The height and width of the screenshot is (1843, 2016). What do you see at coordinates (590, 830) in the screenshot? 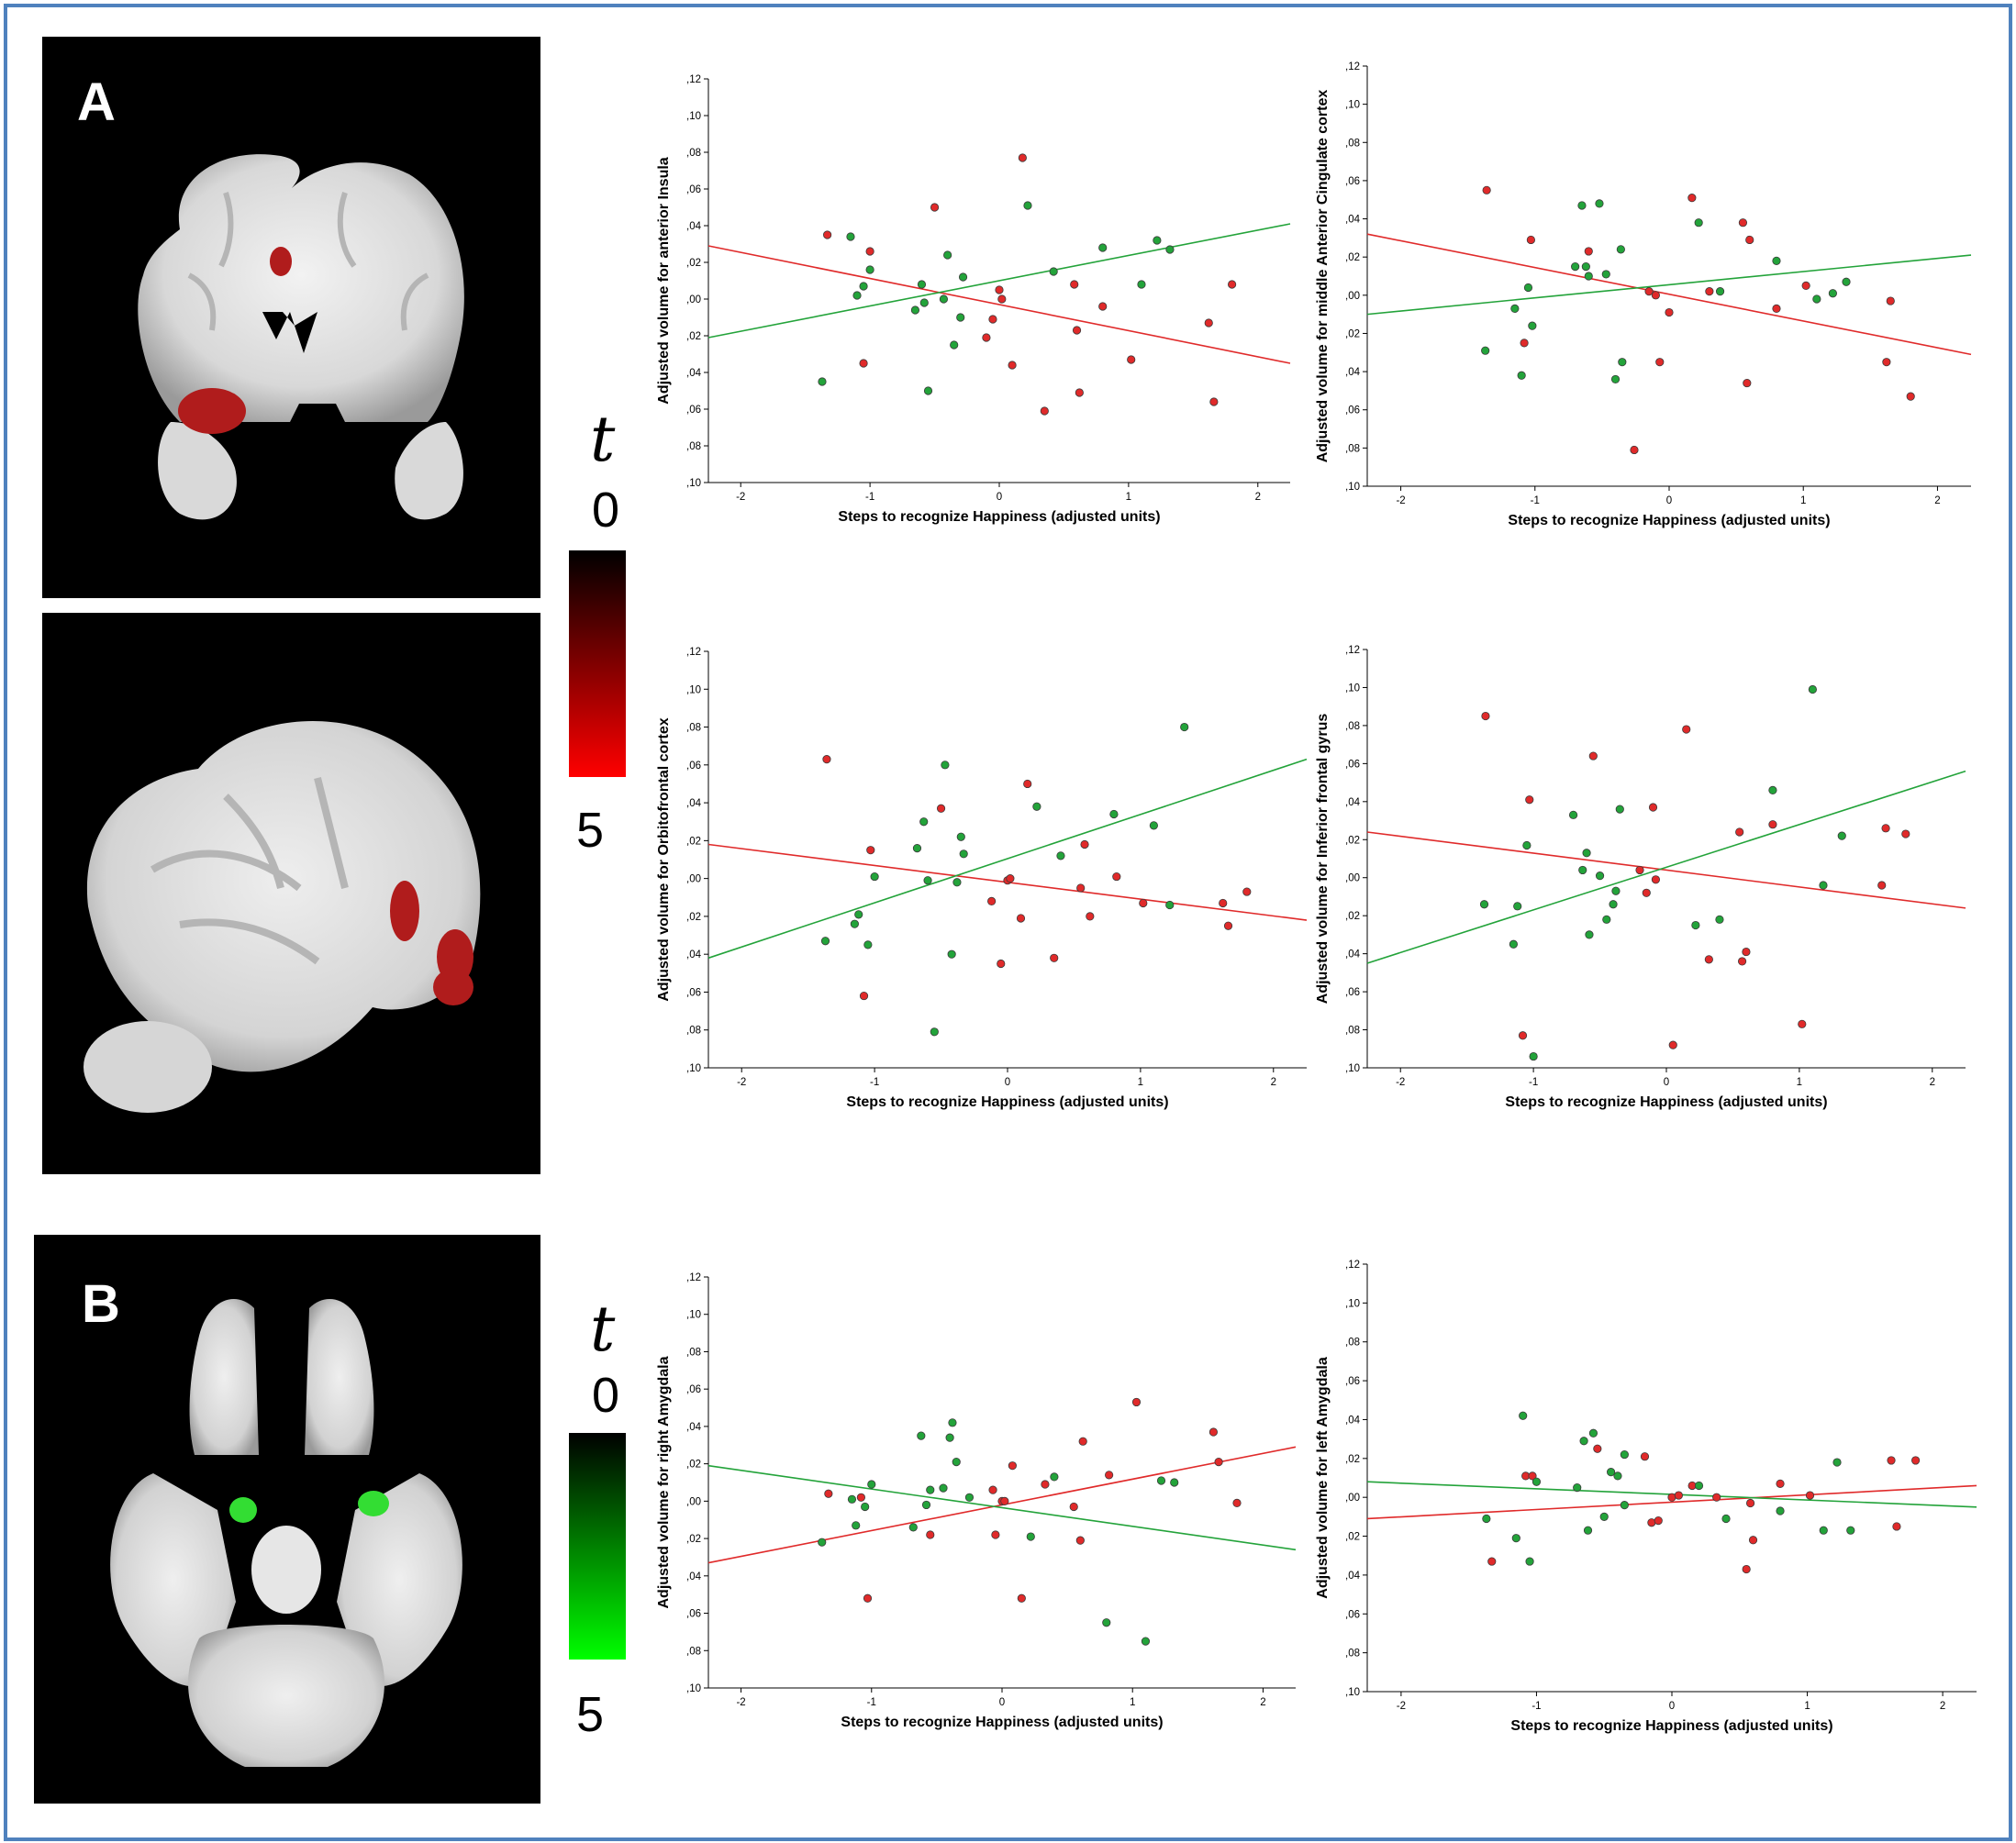
I see `colorbar-red-max: 5` at bounding box center [590, 830].